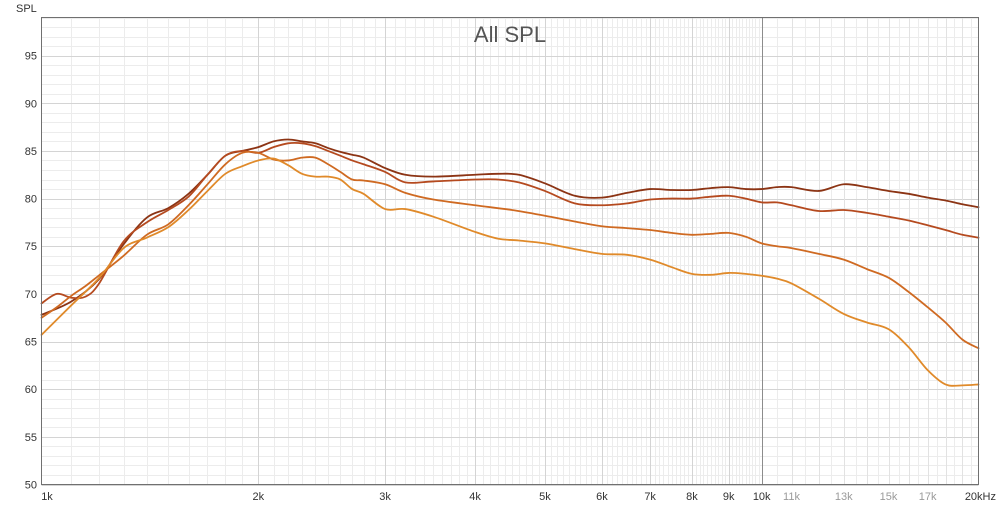 The height and width of the screenshot is (509, 1000). Describe the element at coordinates (31, 271) in the screenshot. I see `y-tick-labels: 50 55 60 65 70 75 80 85 90 95` at that location.